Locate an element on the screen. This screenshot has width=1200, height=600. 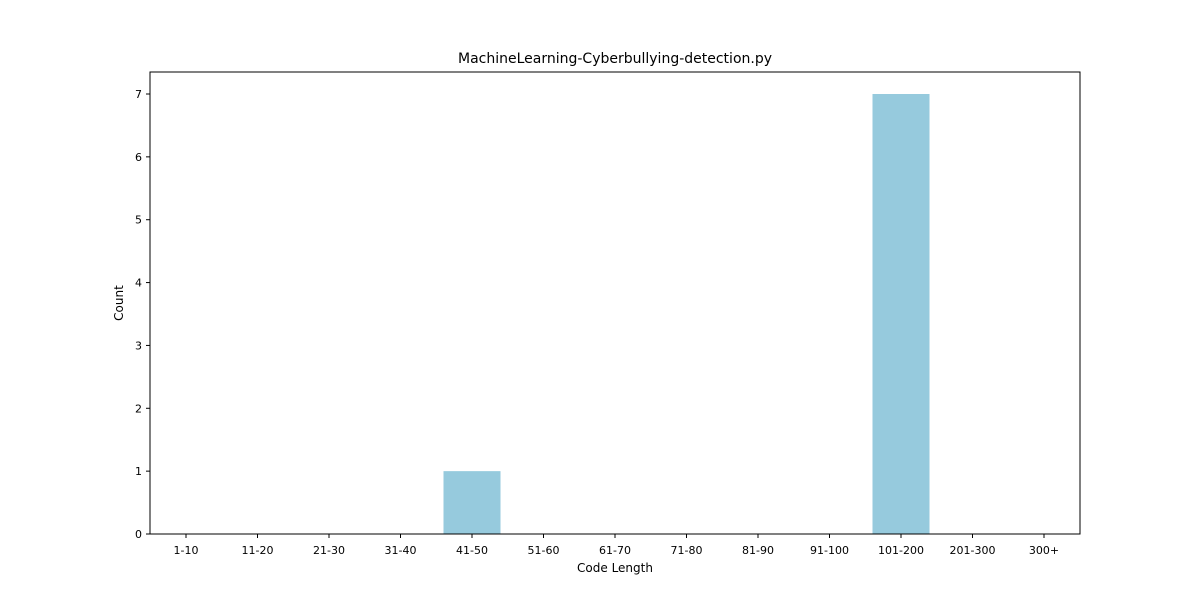
y-tick-label: 3 is located at coordinates (138, 345).